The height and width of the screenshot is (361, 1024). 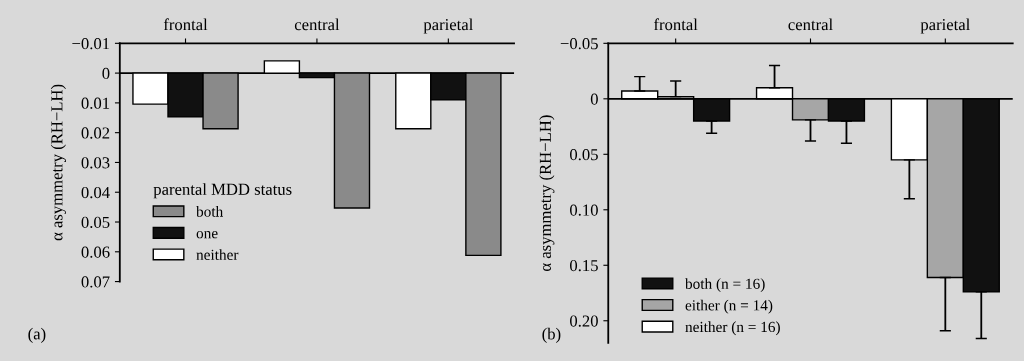 I want to click on y-tick-label: 0.03, so click(x=95, y=163).